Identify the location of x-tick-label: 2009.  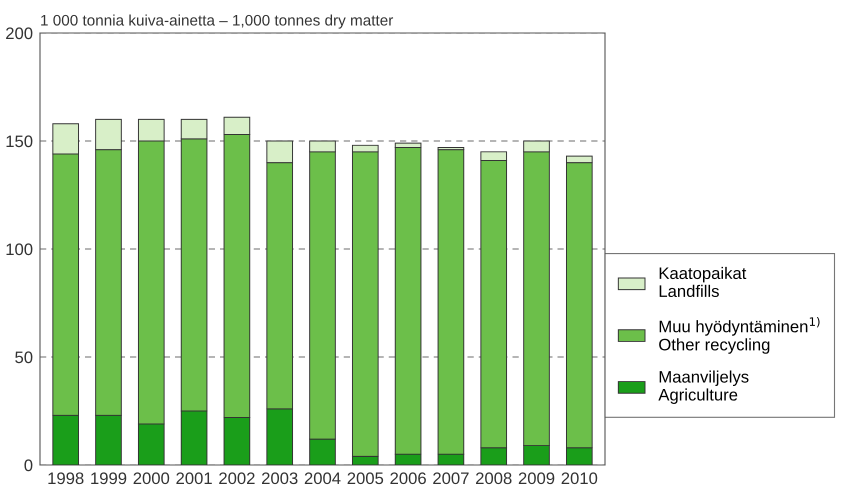
(536, 478).